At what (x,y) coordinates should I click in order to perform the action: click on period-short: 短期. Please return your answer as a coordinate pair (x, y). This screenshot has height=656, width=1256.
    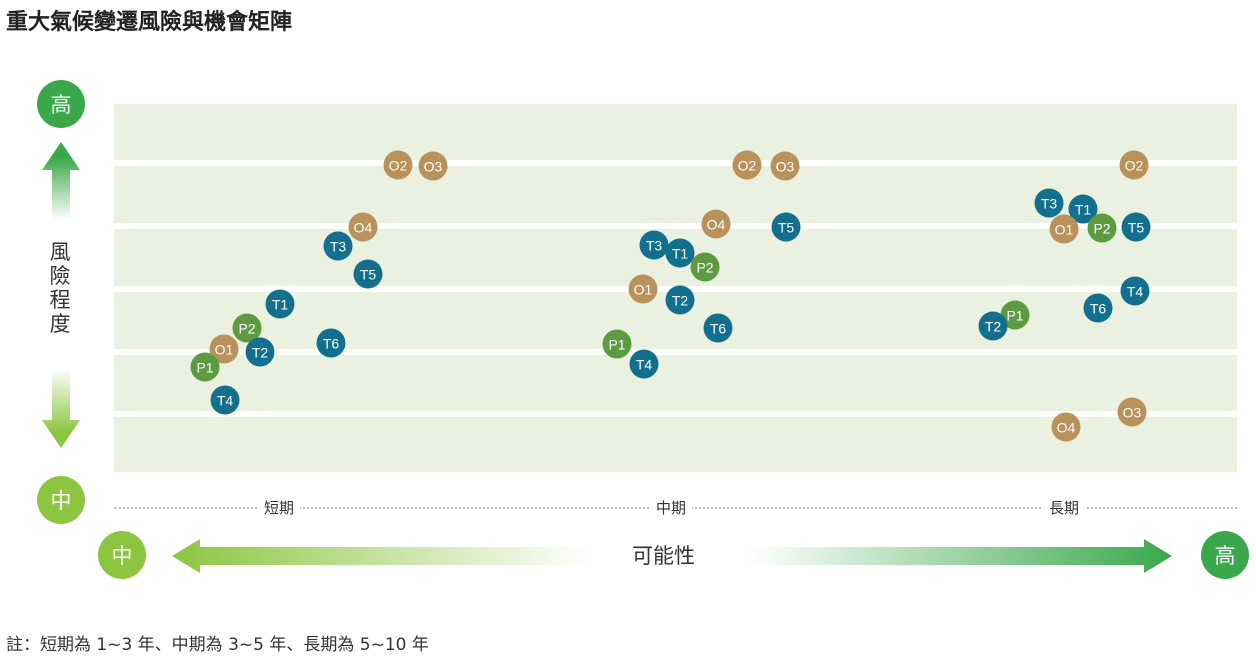
    Looking at the image, I should click on (279, 507).